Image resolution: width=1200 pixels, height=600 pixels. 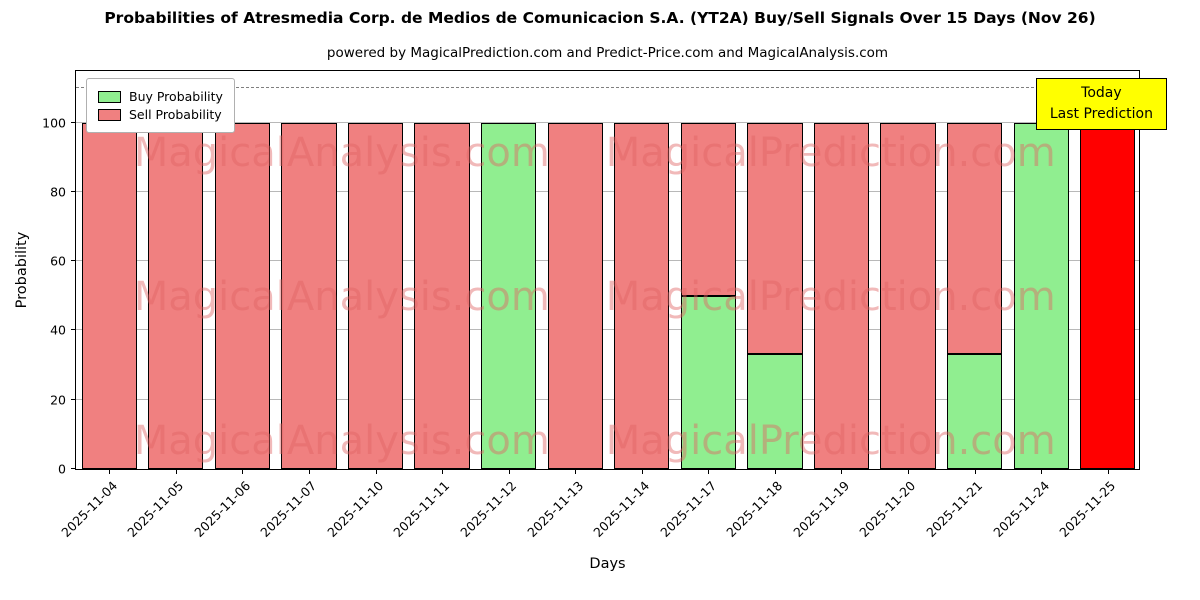 What do you see at coordinates (88, 509) in the screenshot?
I see `x-tick-label-text: 2025-11-04` at bounding box center [88, 509].